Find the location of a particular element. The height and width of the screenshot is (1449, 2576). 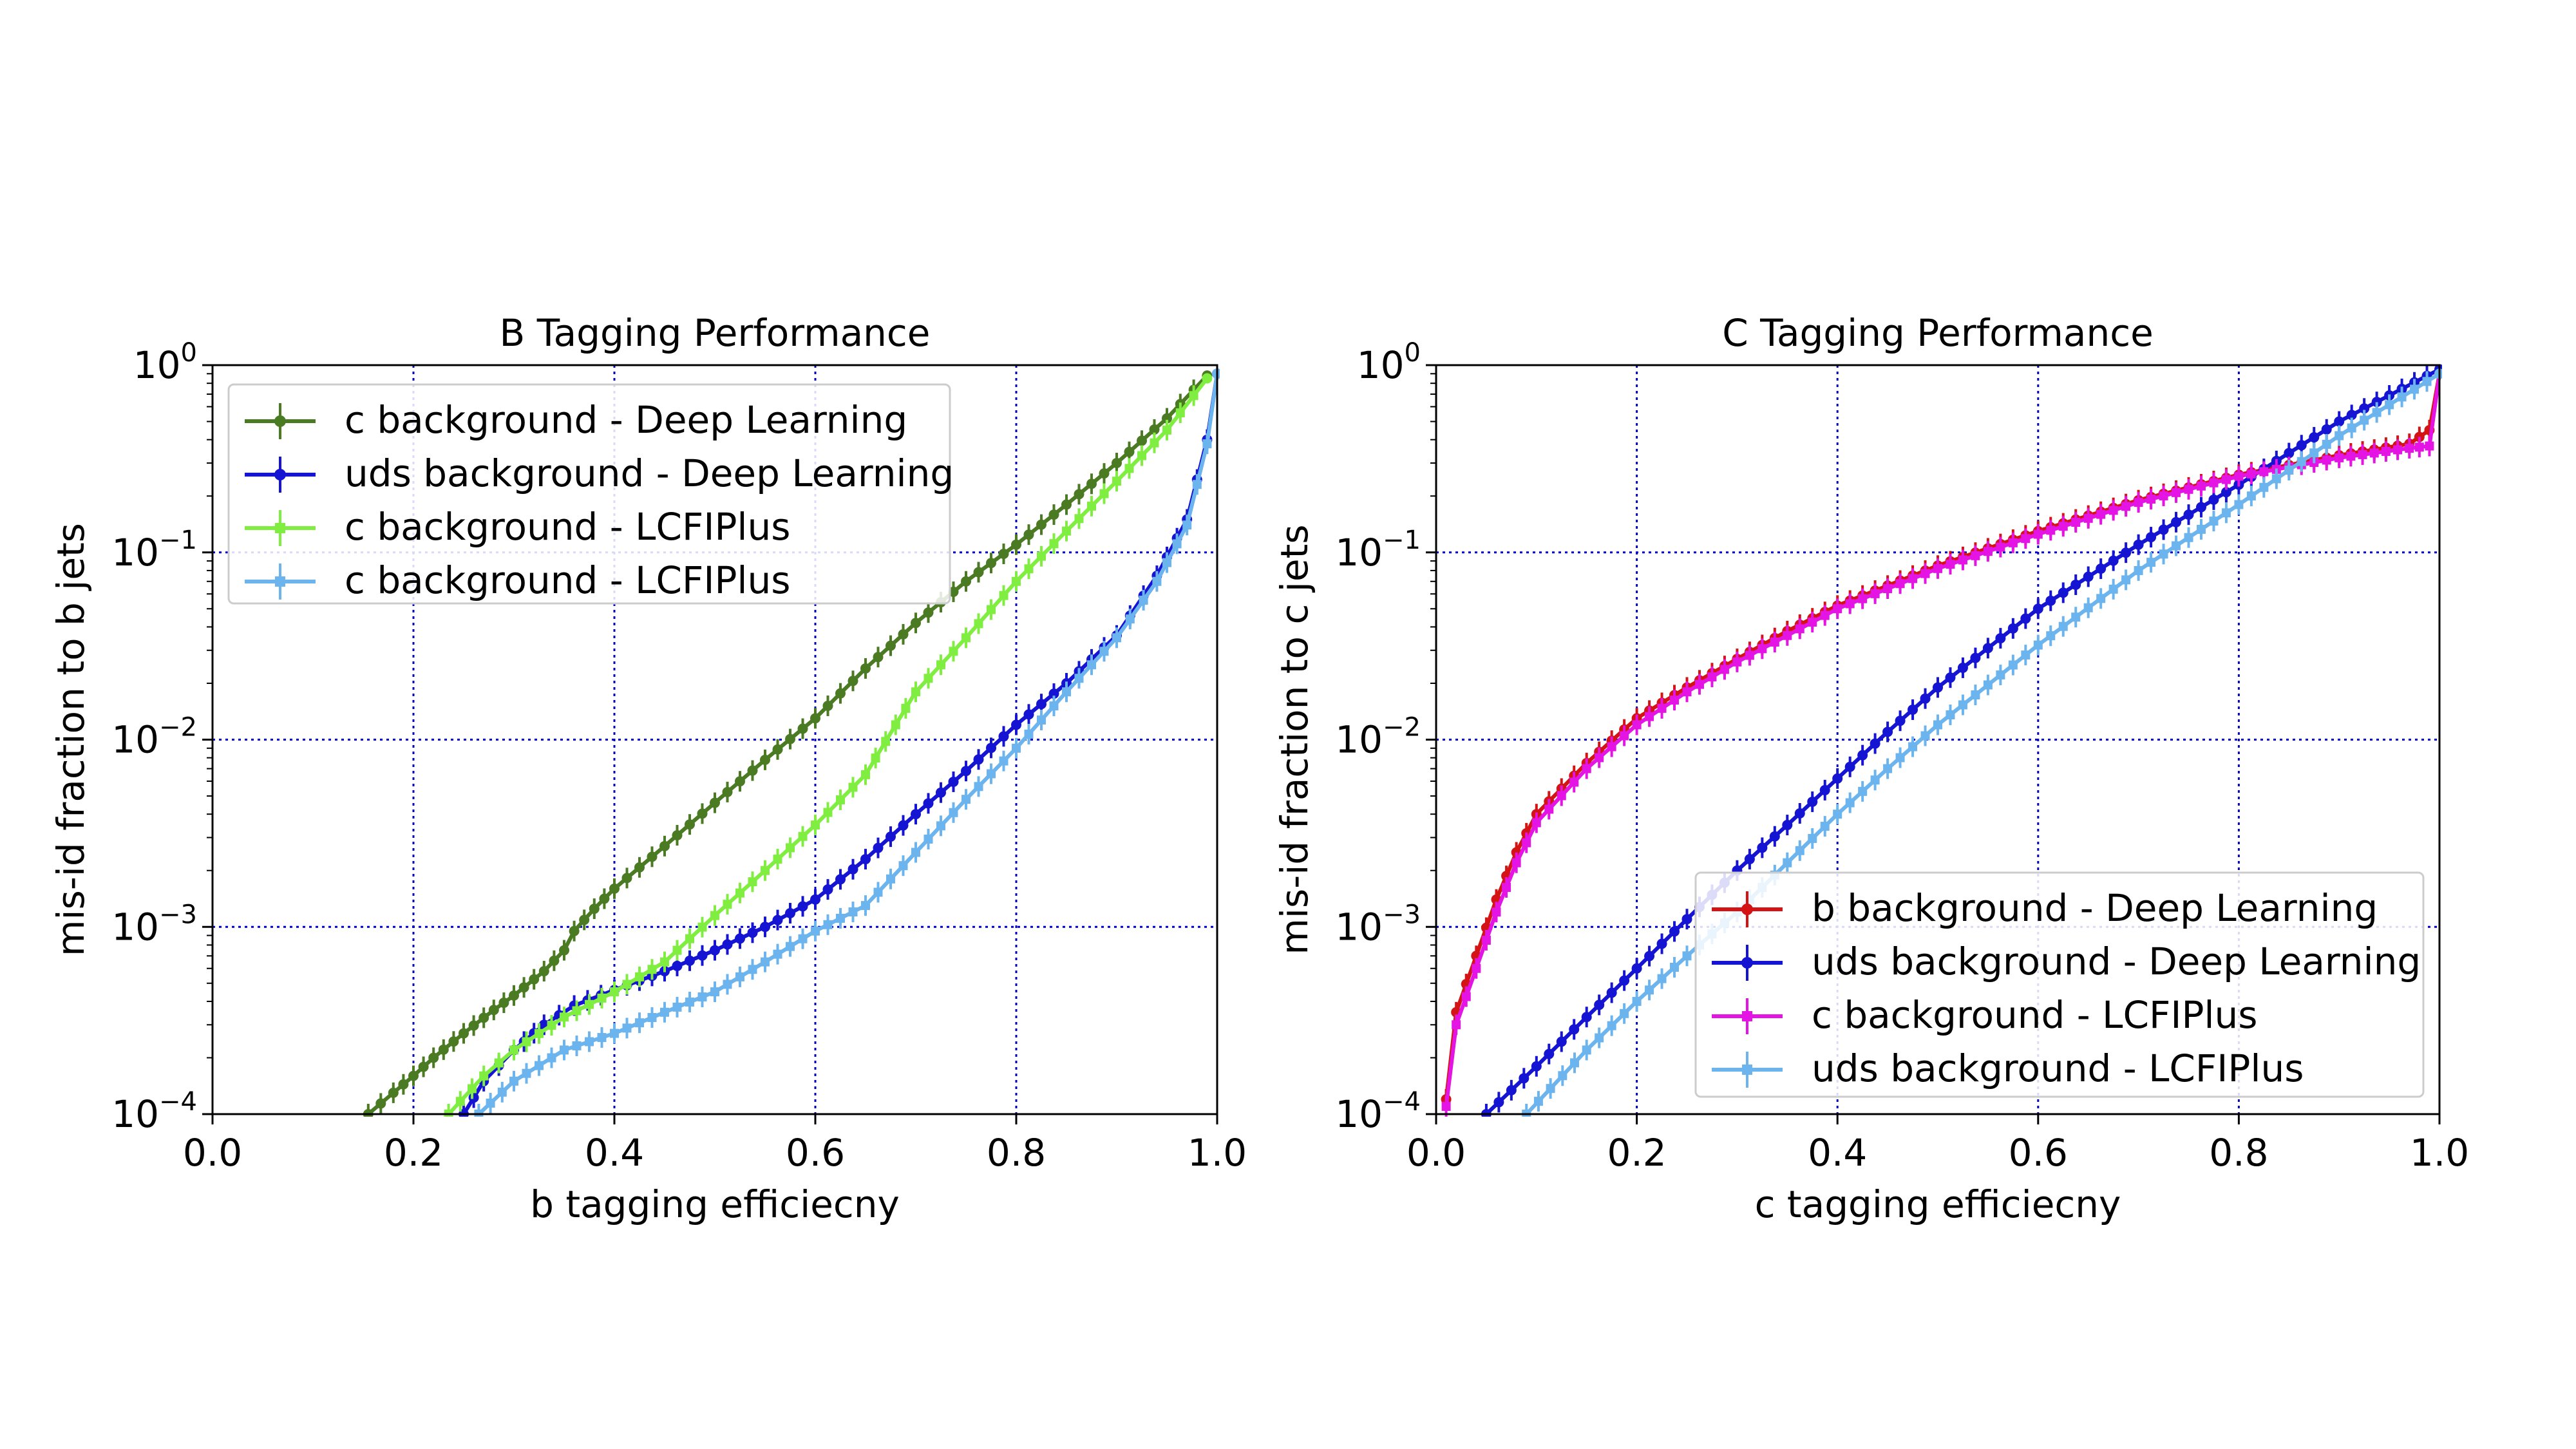

y-axis-label: mis-id fraction to c jets is located at coordinates (1294, 739).